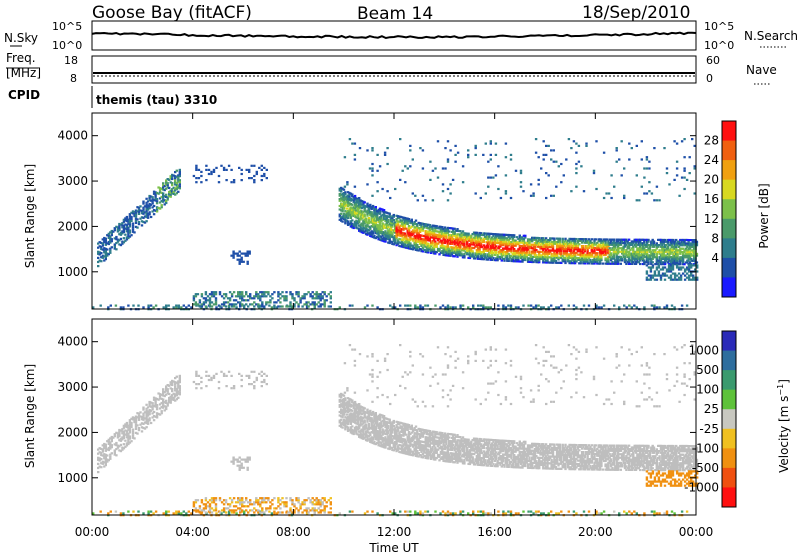 This screenshot has width=800, height=554. Describe the element at coordinates (713, 60) in the screenshot. I see `freq-right-tick-top: 60` at that location.